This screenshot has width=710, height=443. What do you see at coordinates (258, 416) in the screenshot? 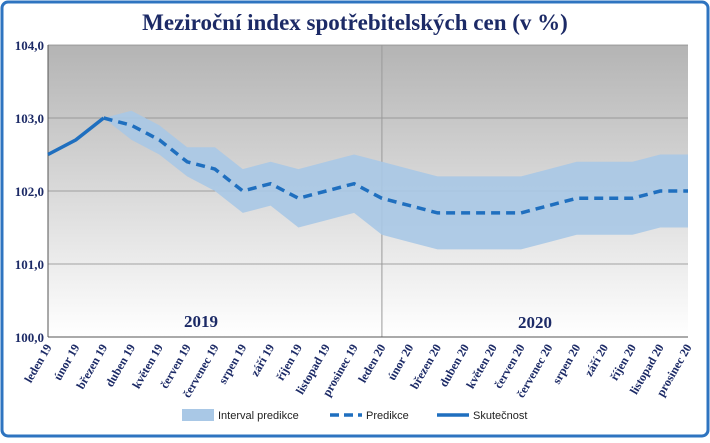
I see `legend-label: Interval predikce` at bounding box center [258, 416].